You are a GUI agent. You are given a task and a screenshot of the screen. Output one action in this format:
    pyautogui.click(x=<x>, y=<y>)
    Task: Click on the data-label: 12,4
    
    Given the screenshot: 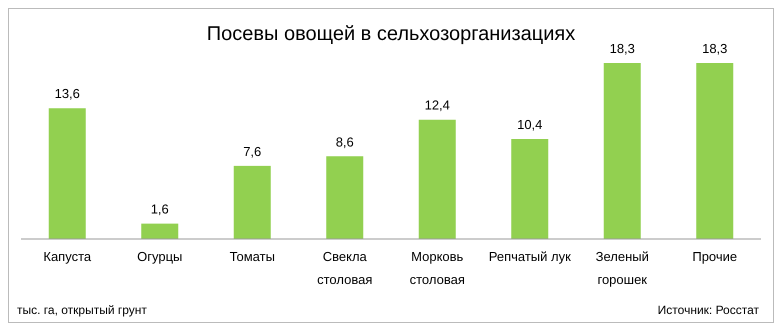 What is the action you would take?
    pyautogui.click(x=437, y=105)
    